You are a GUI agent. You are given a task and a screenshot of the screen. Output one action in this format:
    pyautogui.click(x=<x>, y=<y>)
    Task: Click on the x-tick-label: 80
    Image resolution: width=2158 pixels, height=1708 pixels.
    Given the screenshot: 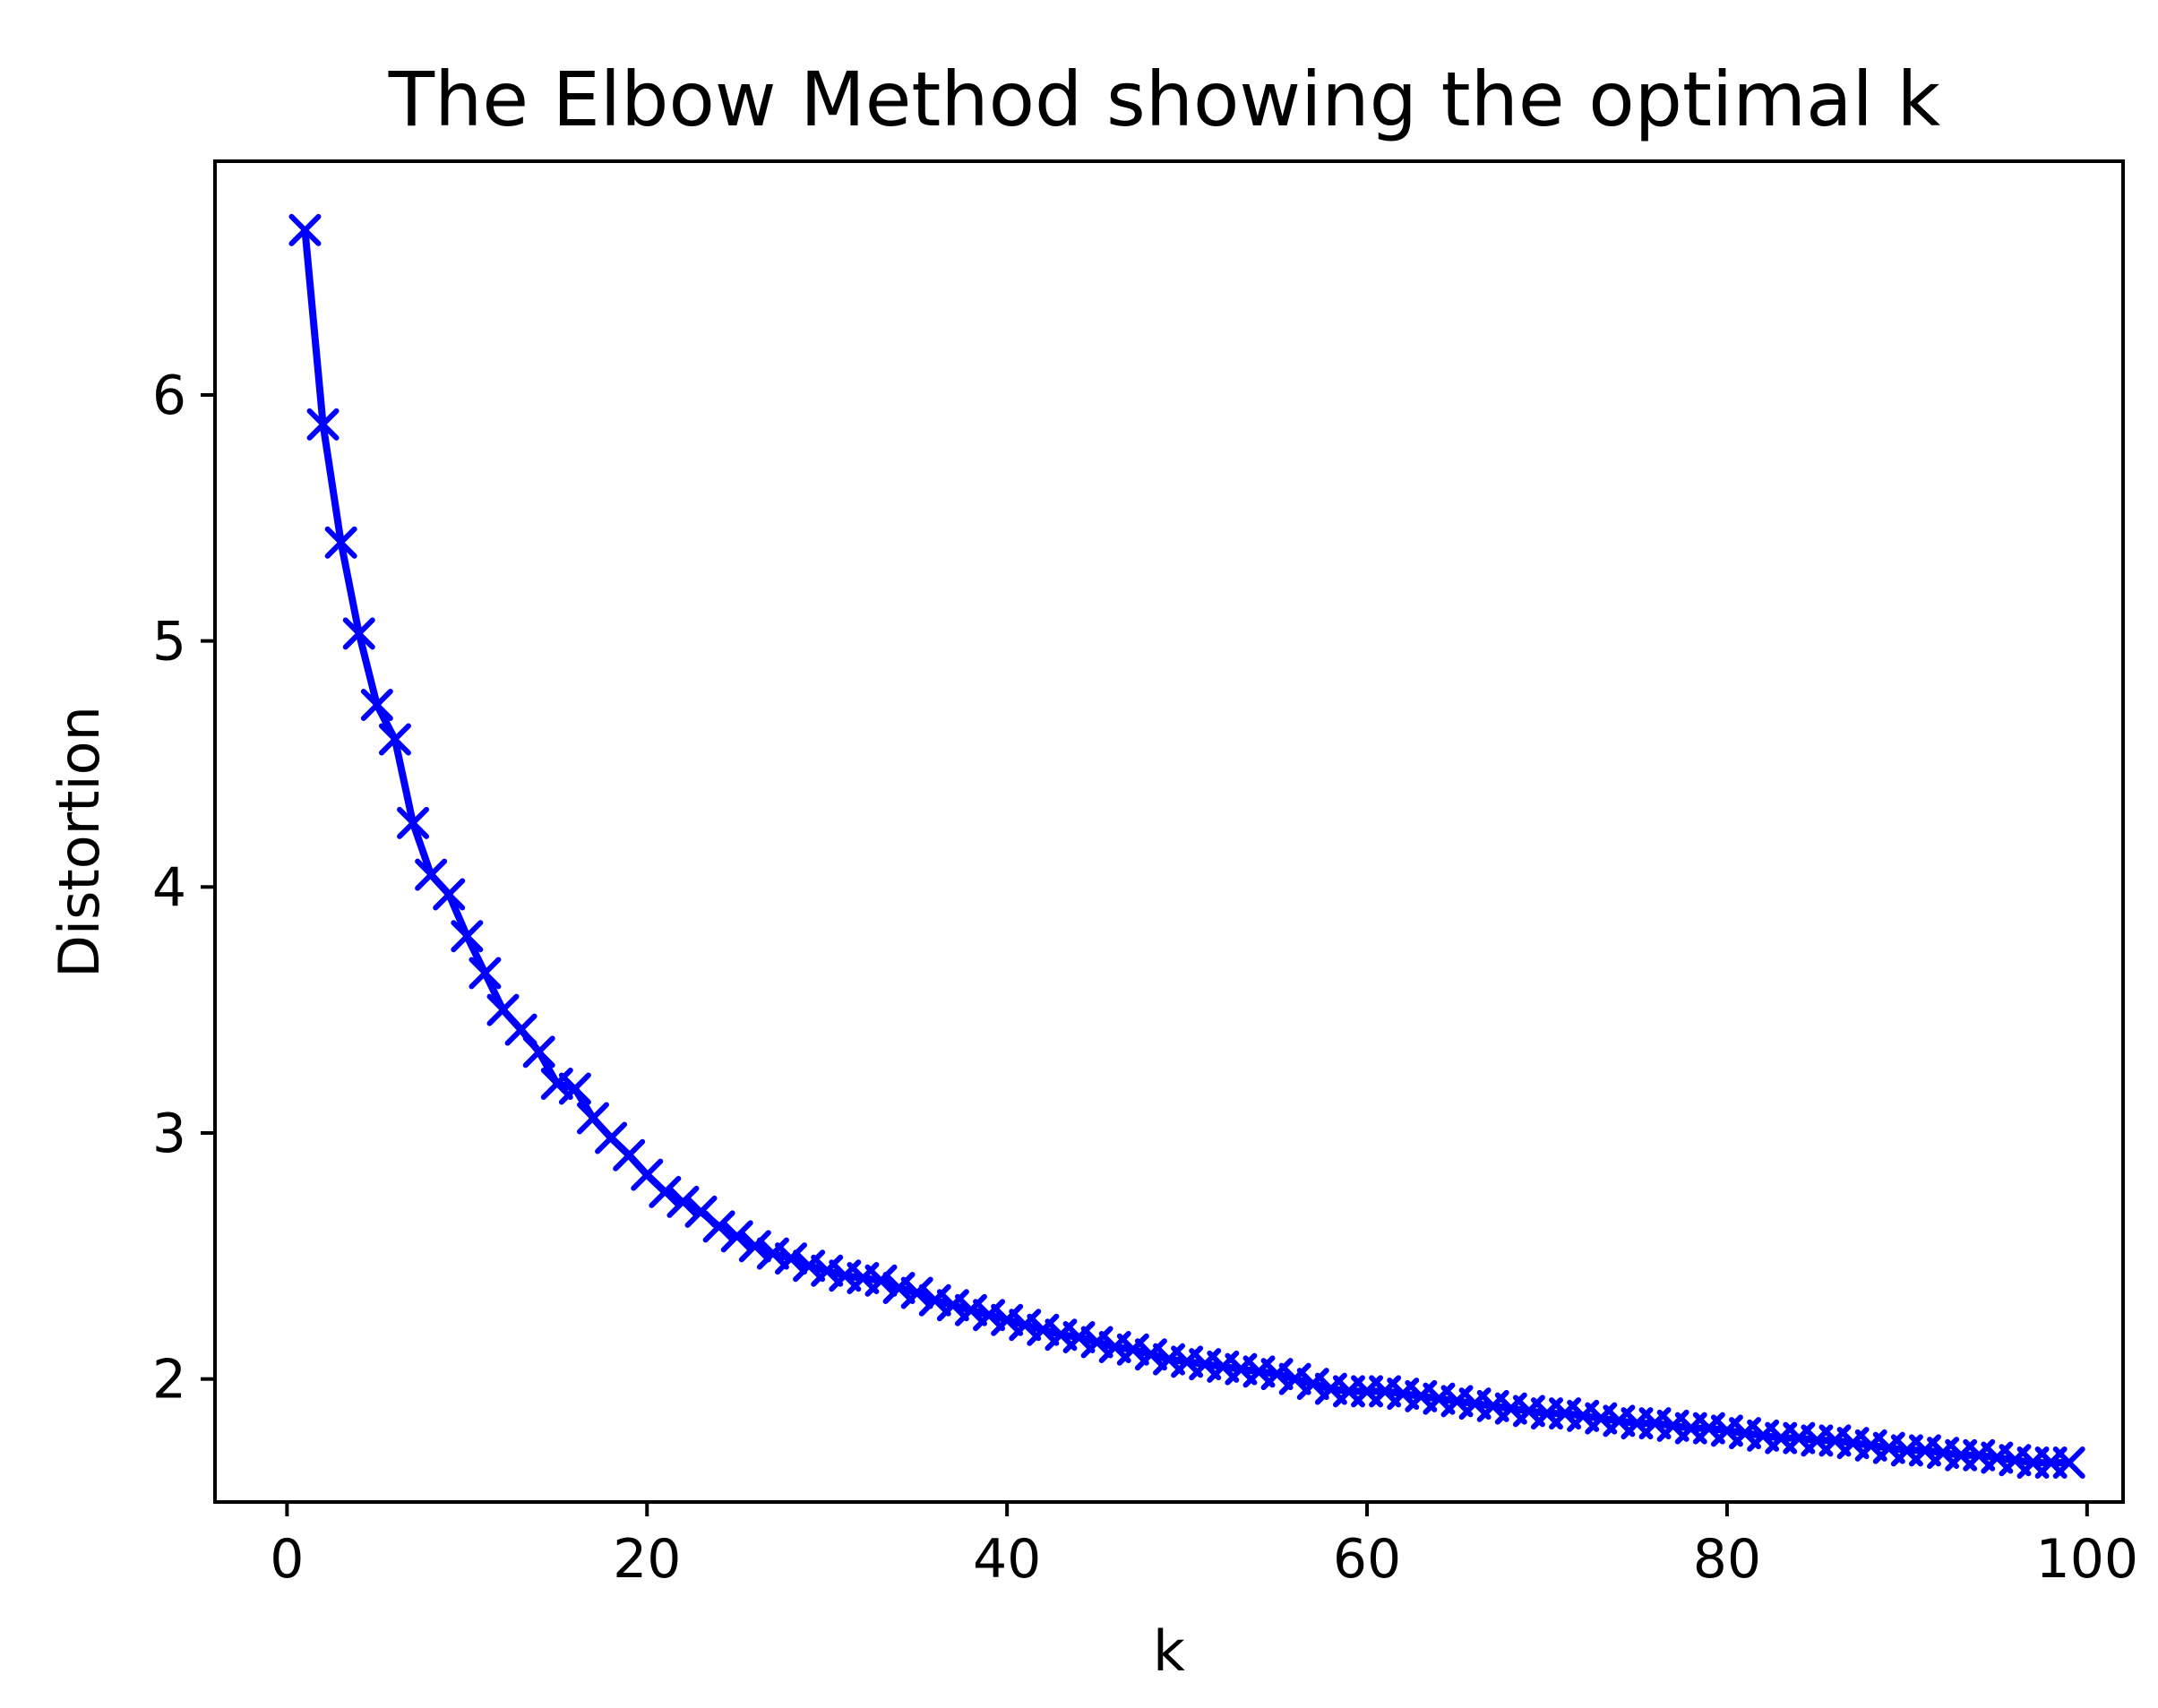 What is the action you would take?
    pyautogui.click(x=1727, y=1559)
    